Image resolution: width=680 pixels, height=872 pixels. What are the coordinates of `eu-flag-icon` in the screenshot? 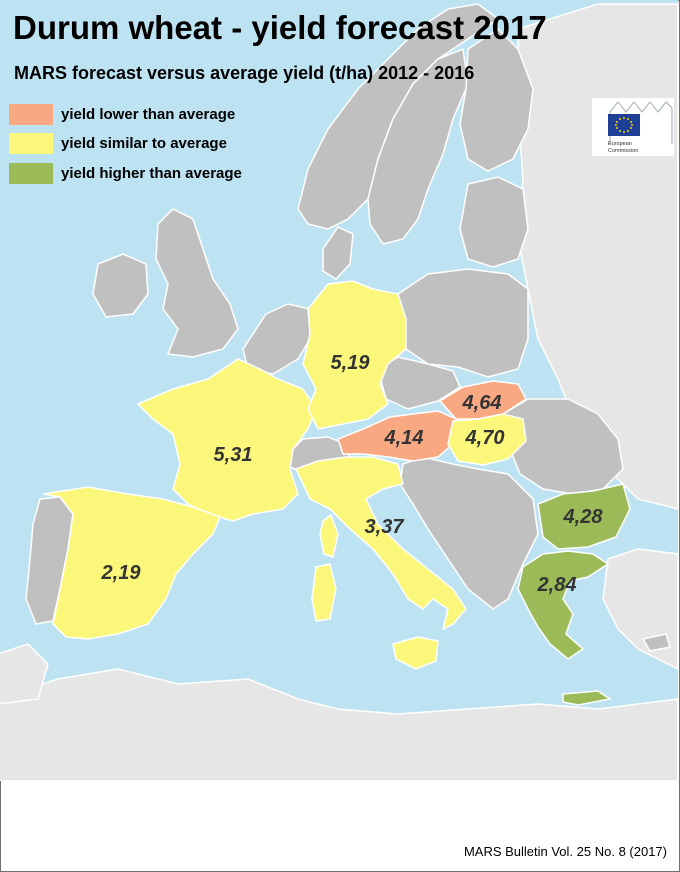 It's located at (624, 125).